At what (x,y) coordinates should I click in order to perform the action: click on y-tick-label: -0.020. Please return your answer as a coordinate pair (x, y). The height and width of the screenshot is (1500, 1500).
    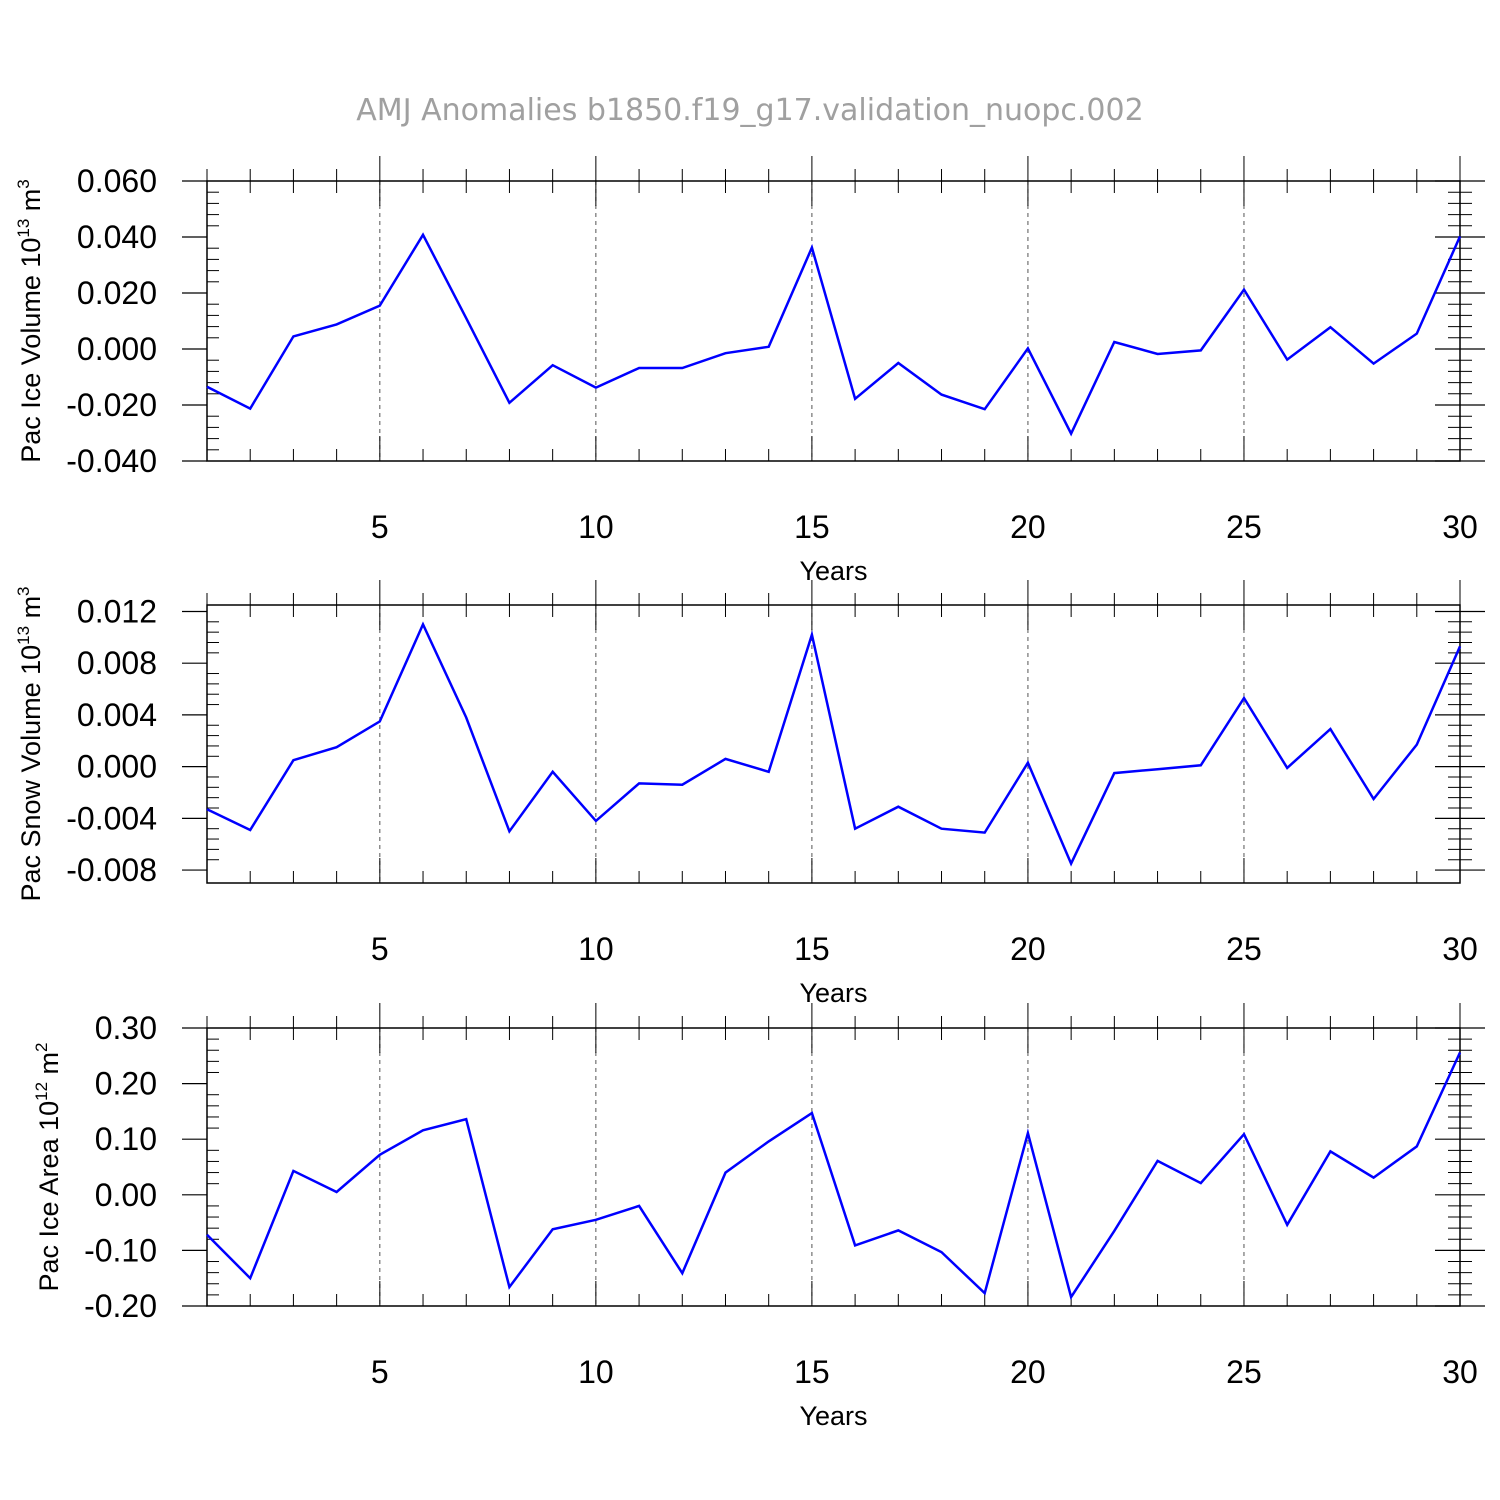
    Looking at the image, I should click on (111, 405).